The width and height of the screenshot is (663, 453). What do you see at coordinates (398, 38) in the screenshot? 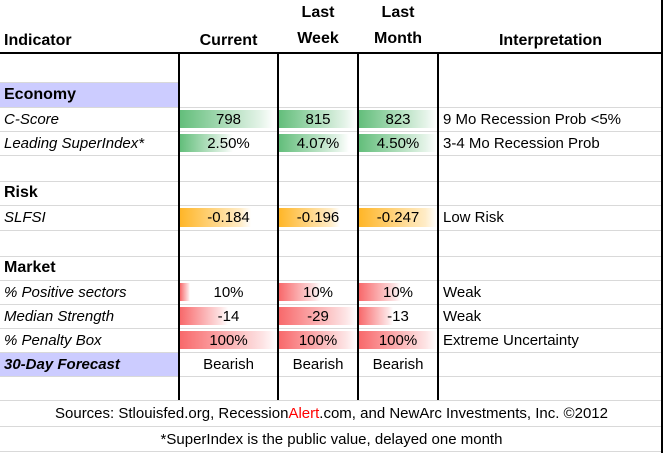
I see `header-last-month-line2: Month` at bounding box center [398, 38].